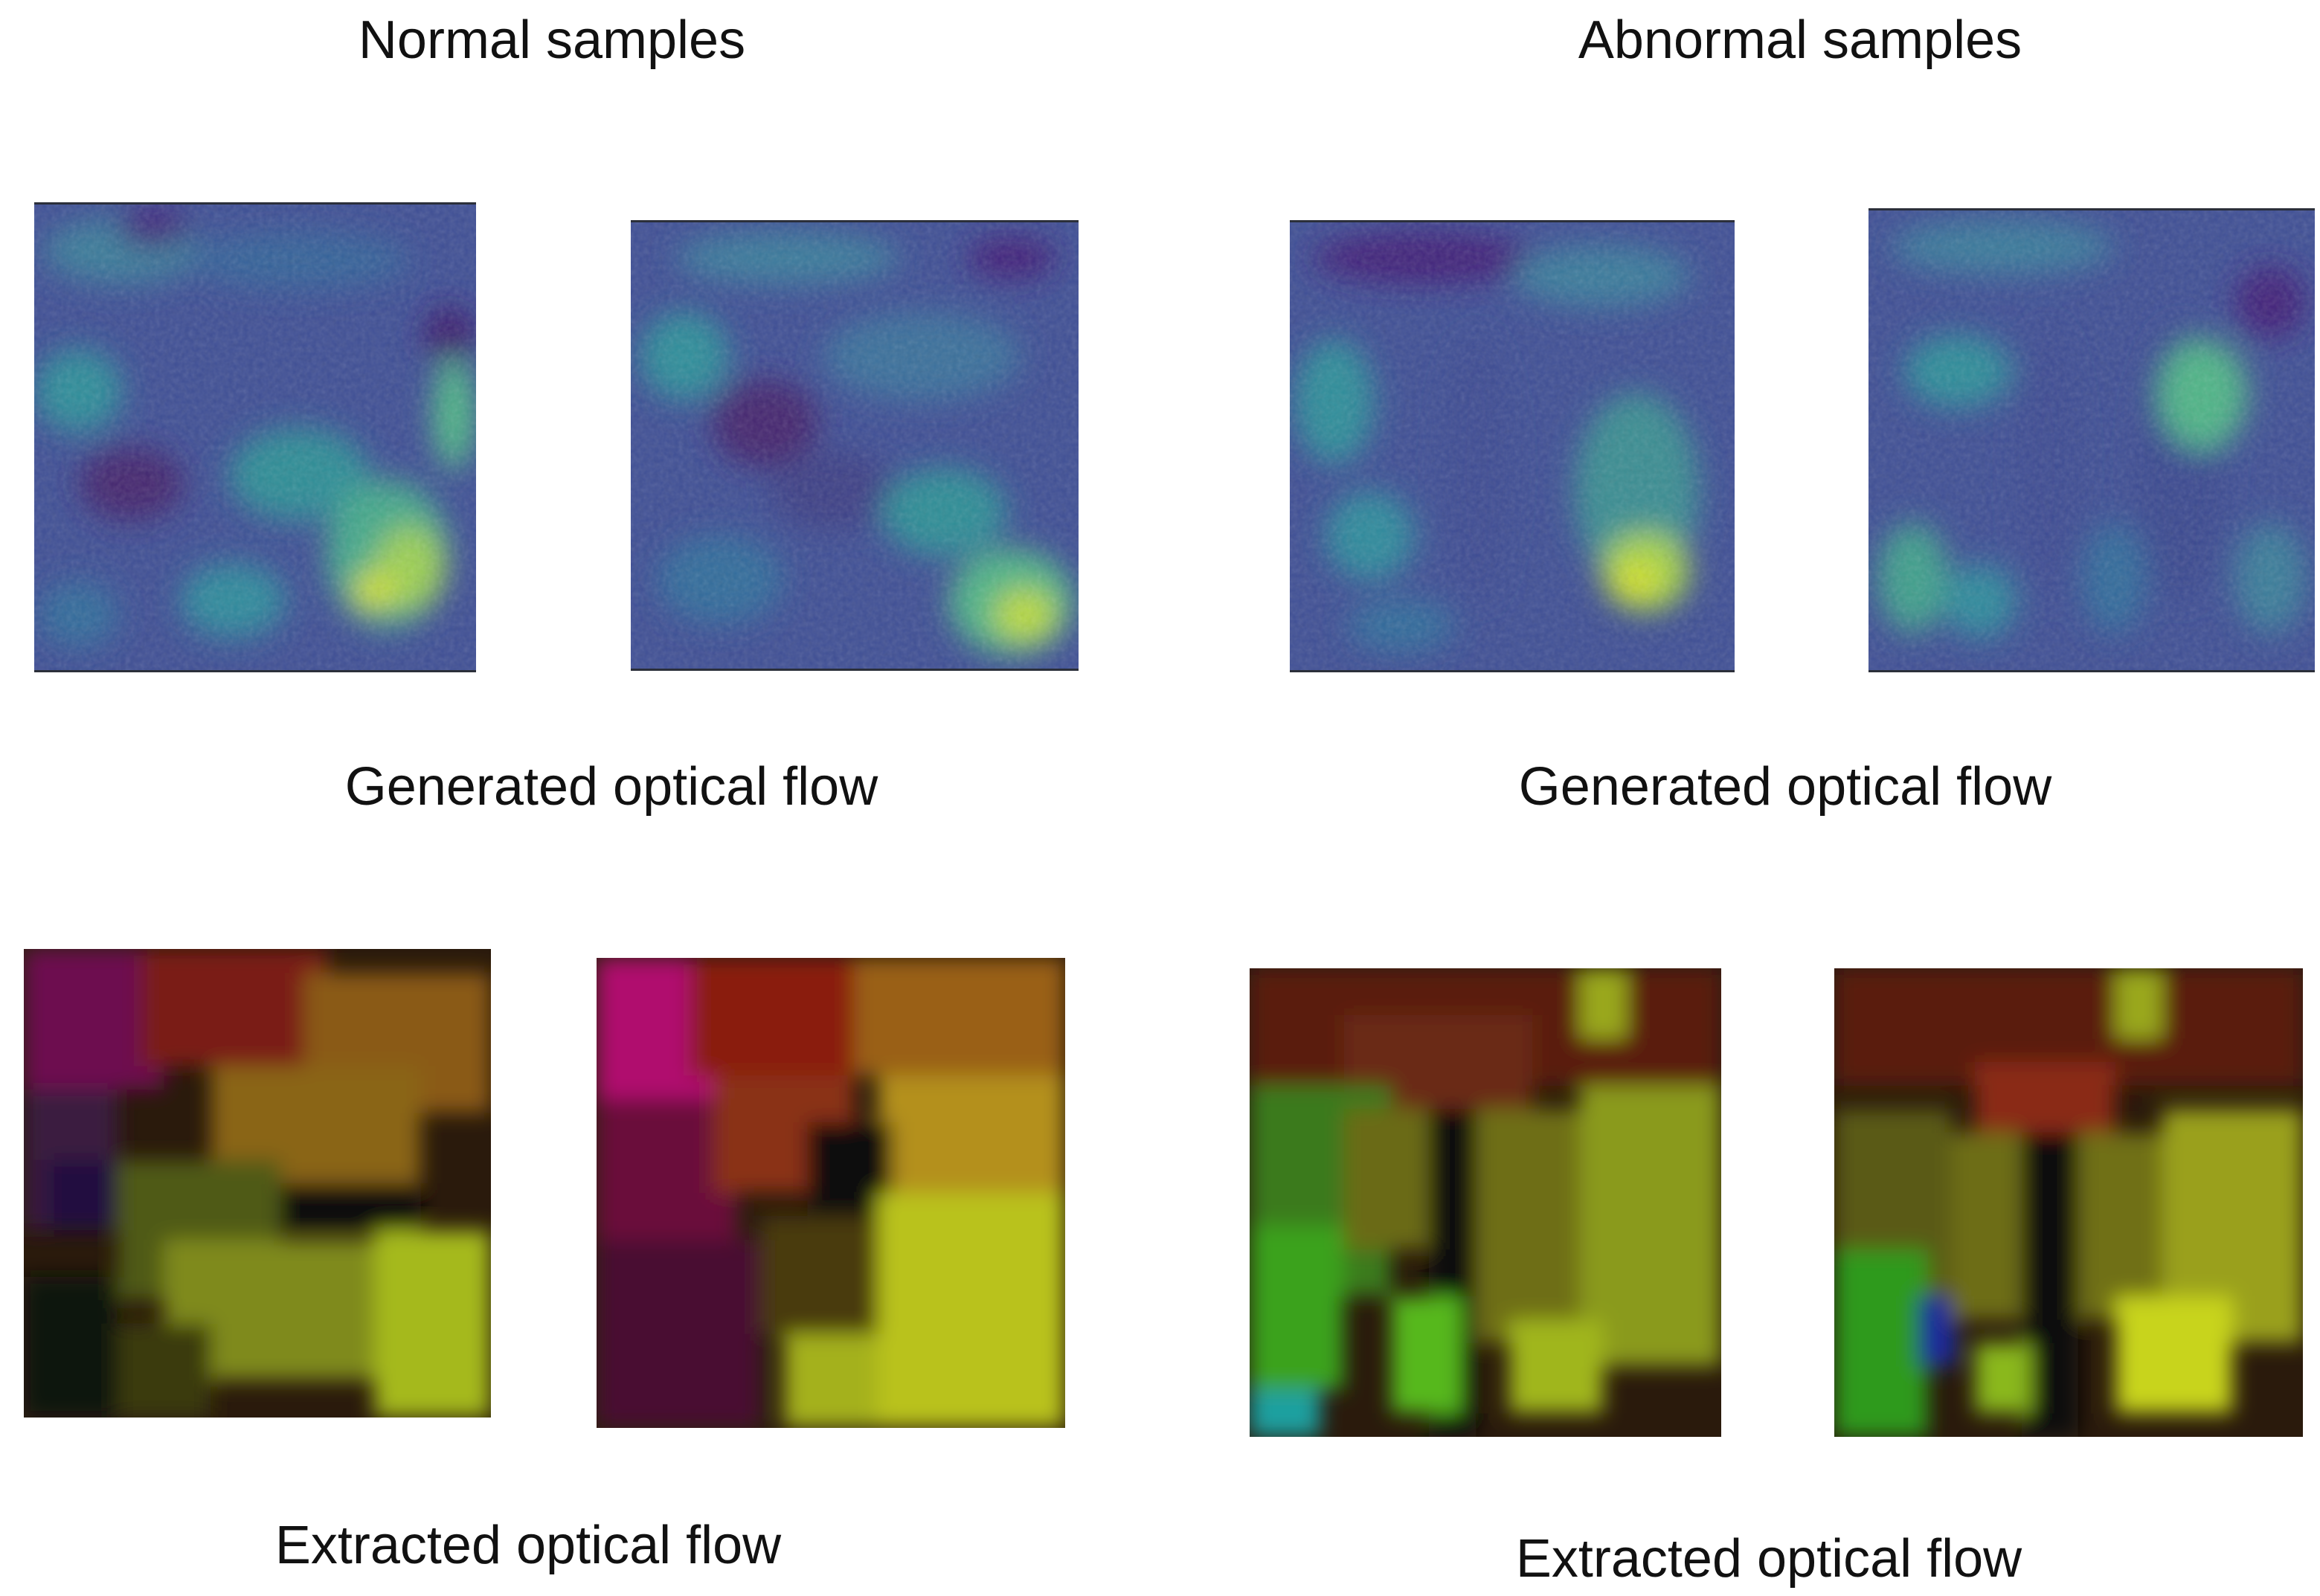 The width and height of the screenshot is (2320, 1596). Describe the element at coordinates (528, 1545) in the screenshot. I see `normal-extracted-caption: Extracted optical flow` at that location.